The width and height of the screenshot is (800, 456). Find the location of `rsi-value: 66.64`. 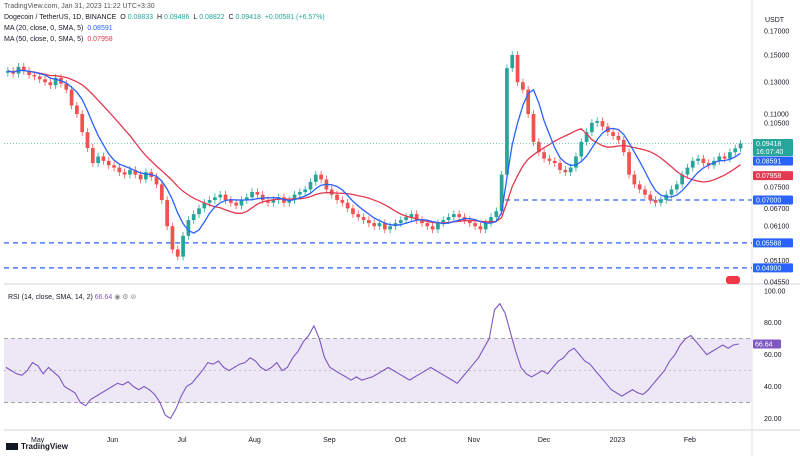

rsi-value: 66.64 is located at coordinates (103, 297).